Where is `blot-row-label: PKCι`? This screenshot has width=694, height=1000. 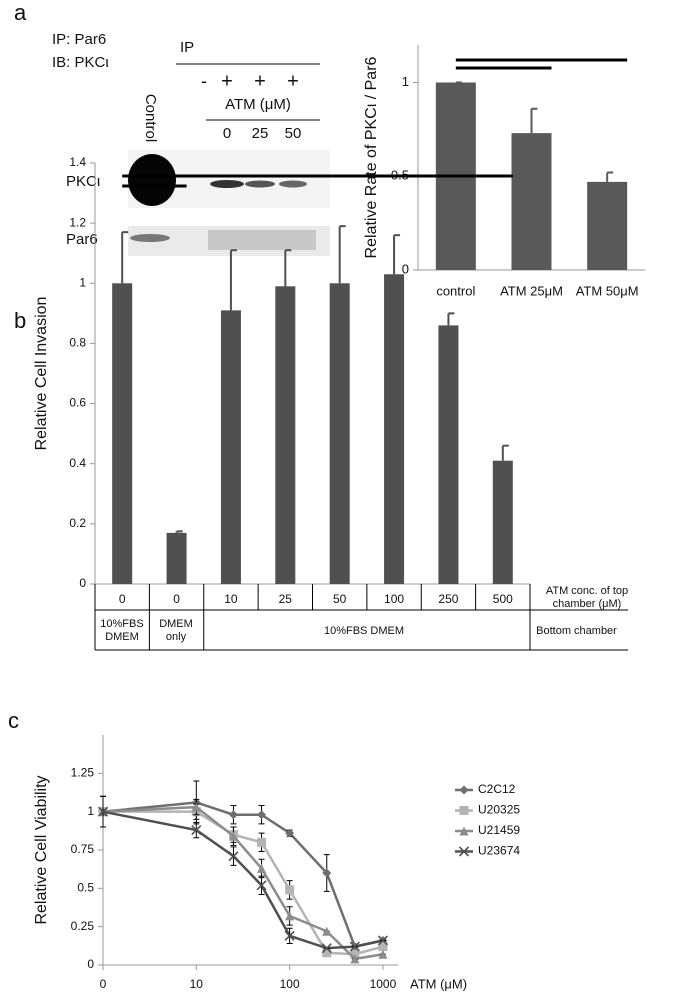
blot-row-label: PKCι is located at coordinates (83, 181).